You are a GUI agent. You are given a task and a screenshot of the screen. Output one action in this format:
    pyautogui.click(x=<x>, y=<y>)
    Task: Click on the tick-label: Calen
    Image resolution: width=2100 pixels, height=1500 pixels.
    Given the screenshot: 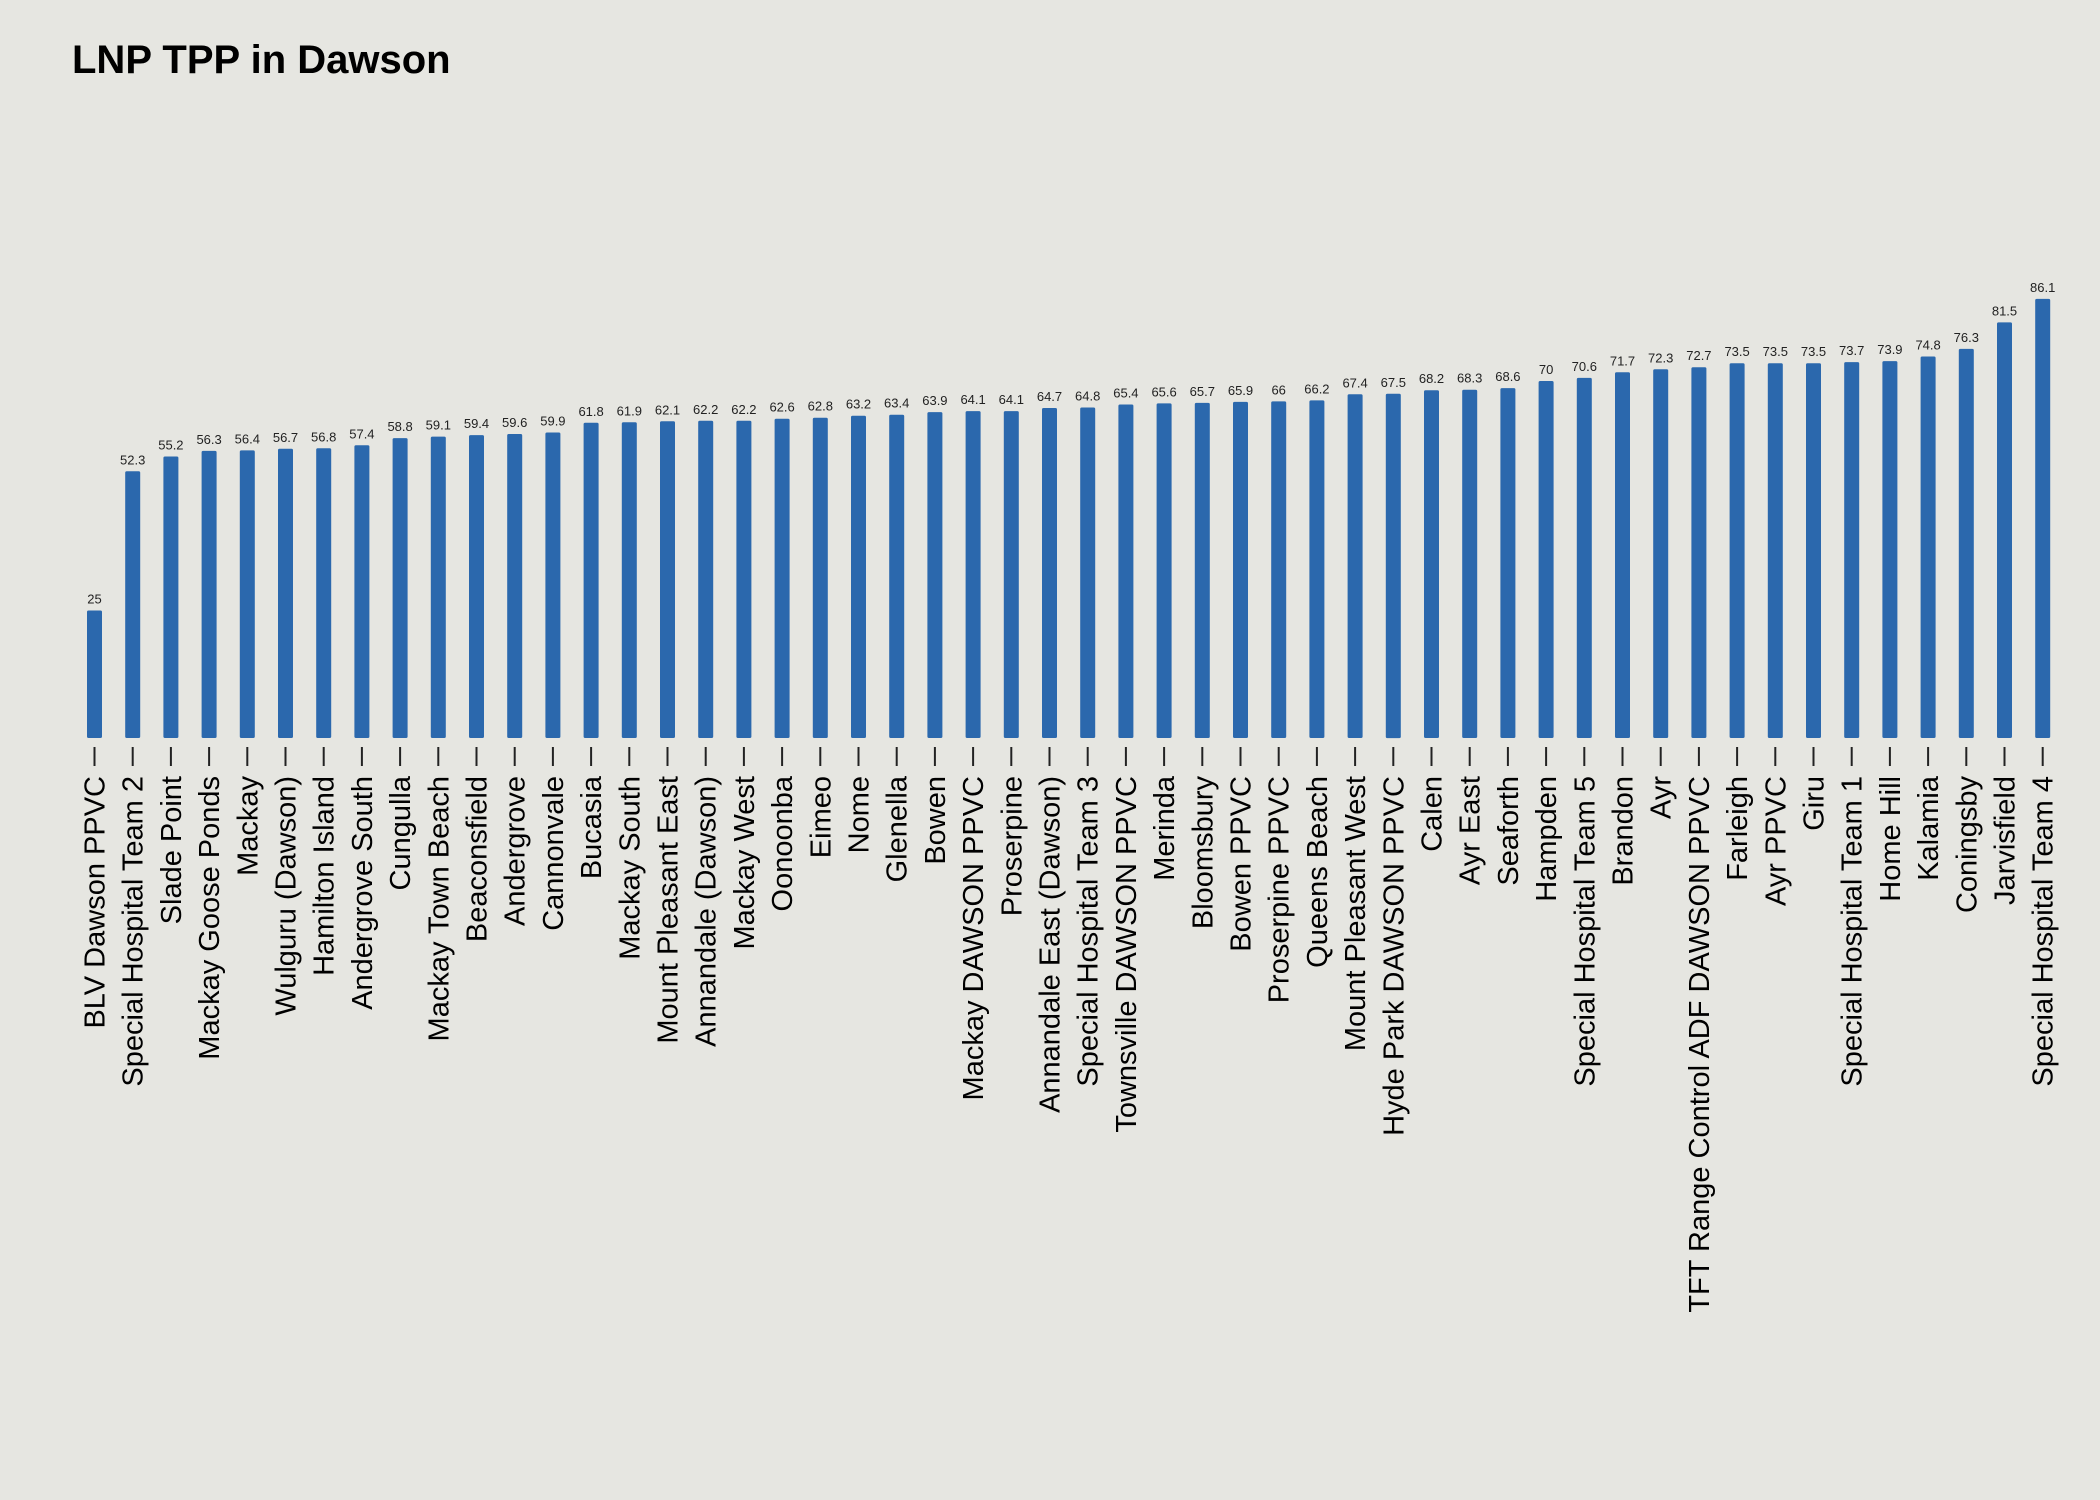 What is the action you would take?
    pyautogui.click(x=1433, y=814)
    